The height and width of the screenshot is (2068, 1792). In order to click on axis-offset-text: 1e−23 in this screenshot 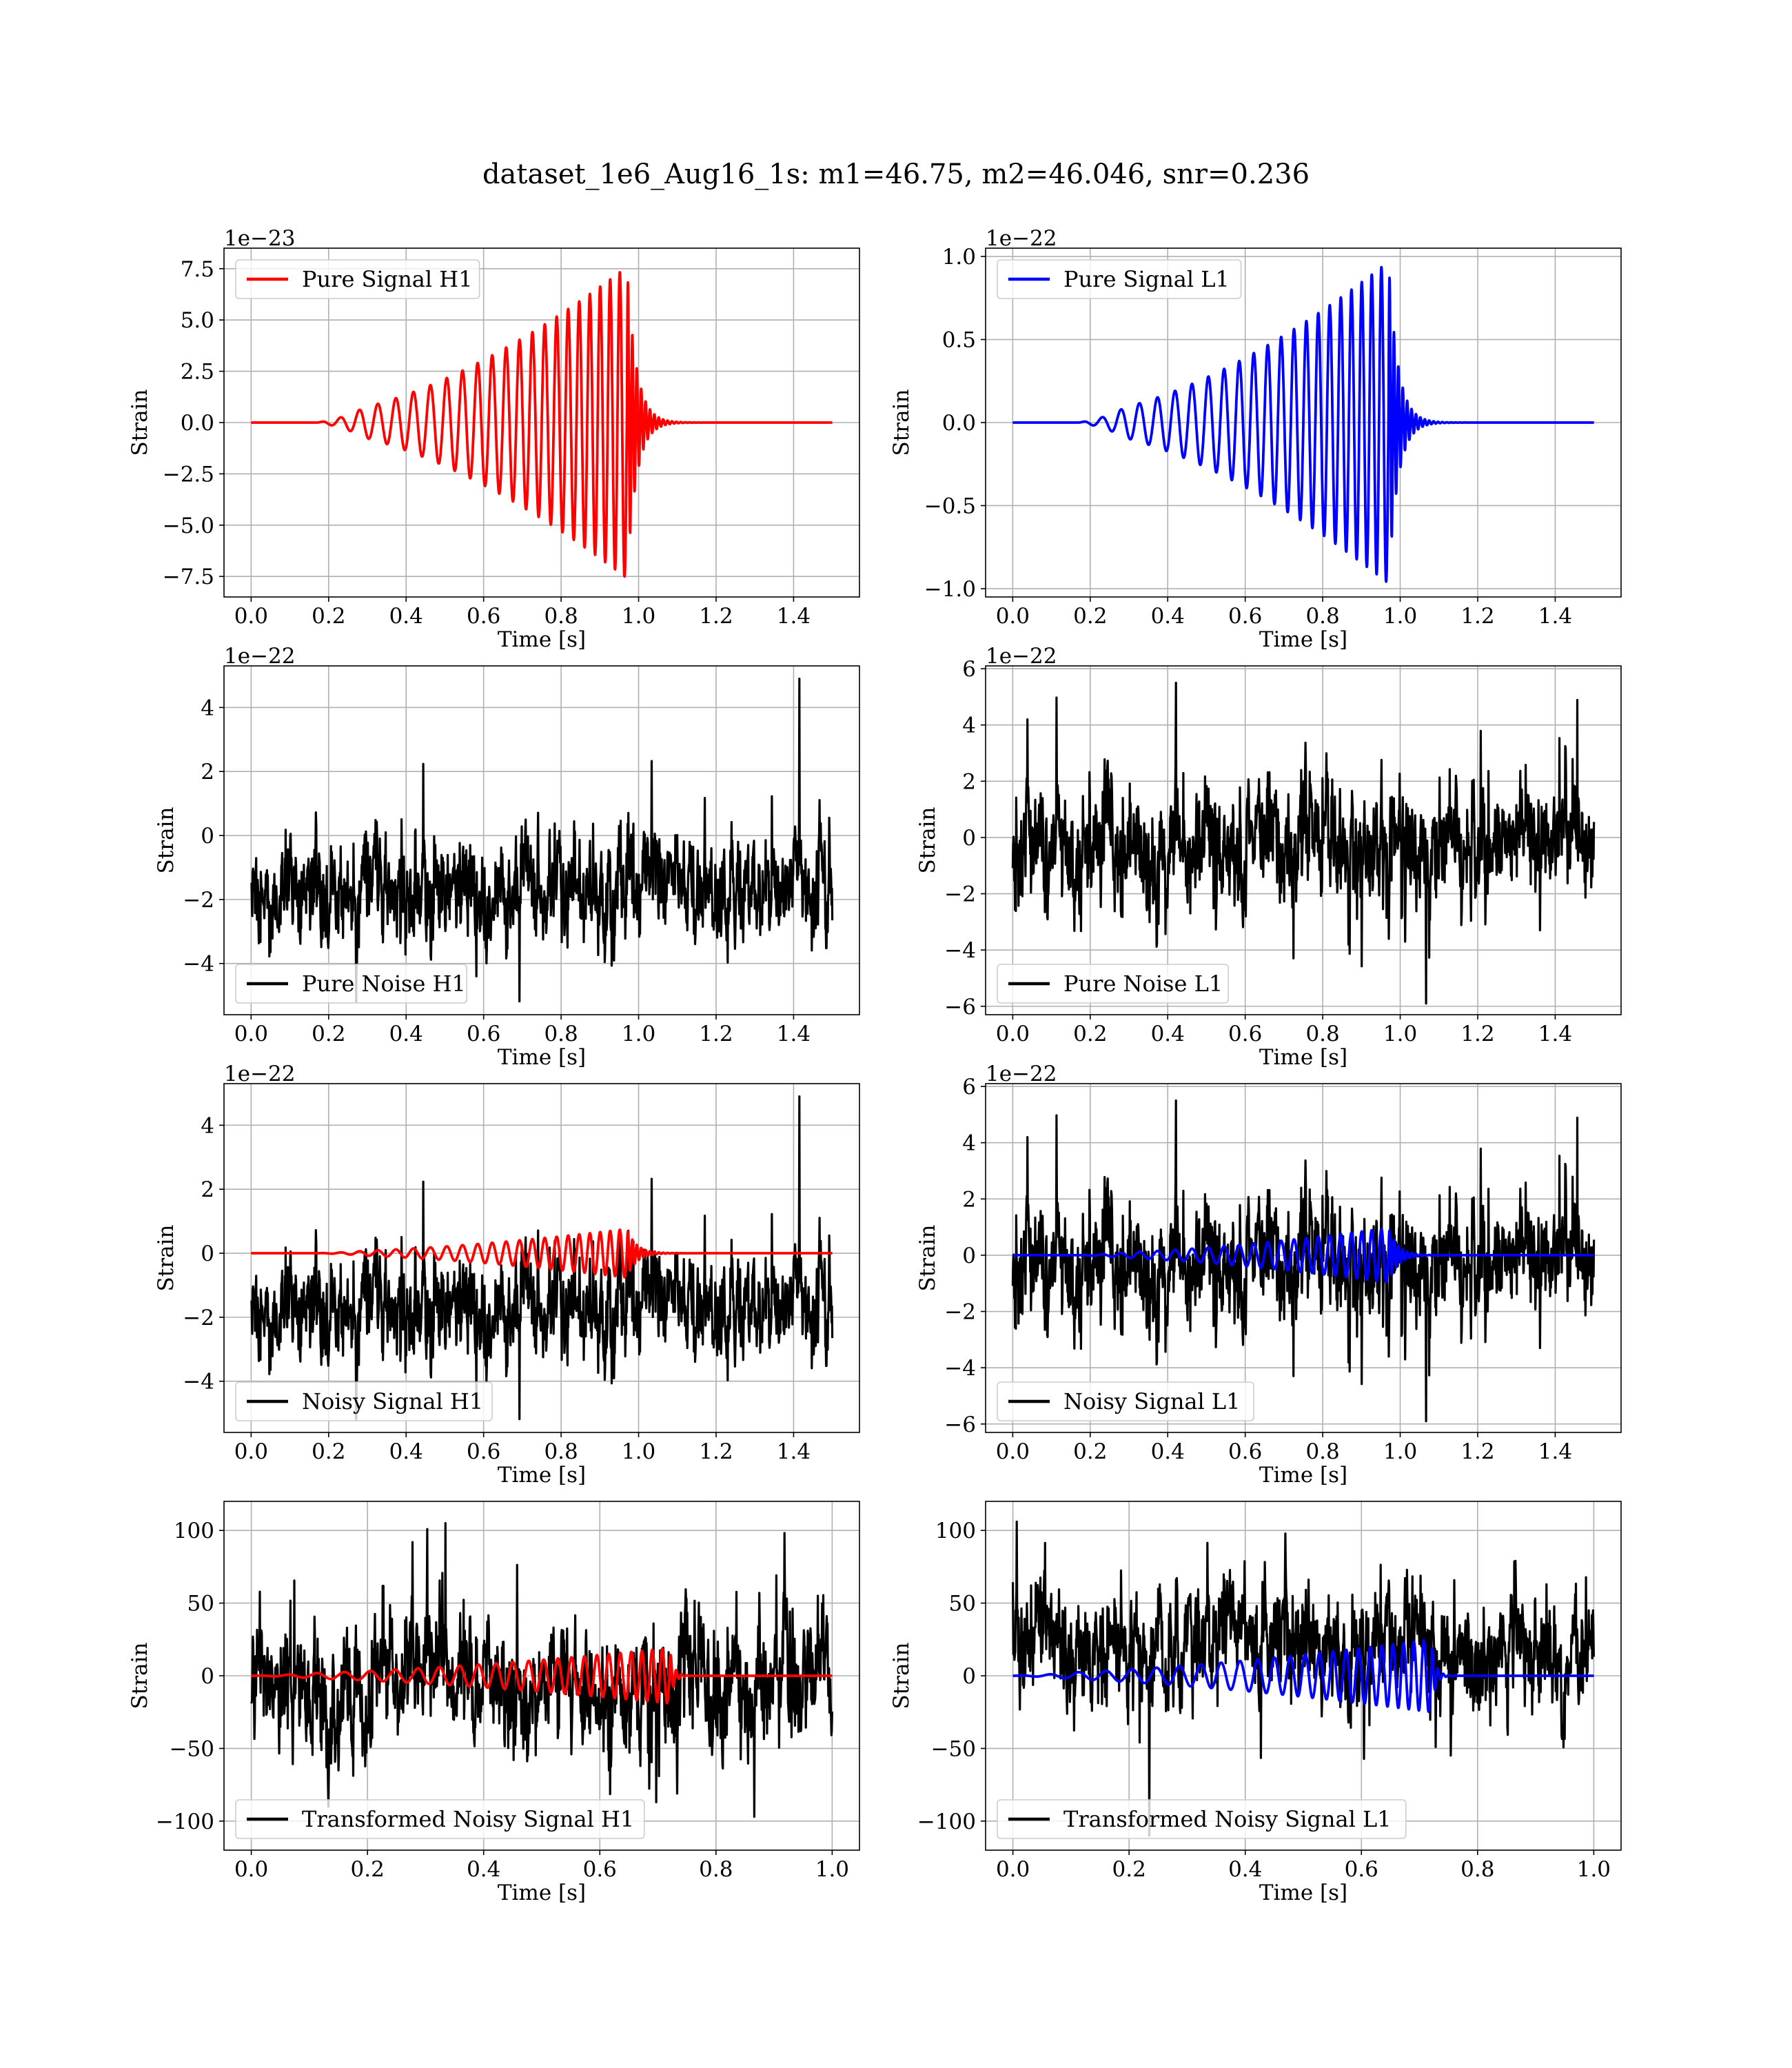, I will do `click(260, 238)`.